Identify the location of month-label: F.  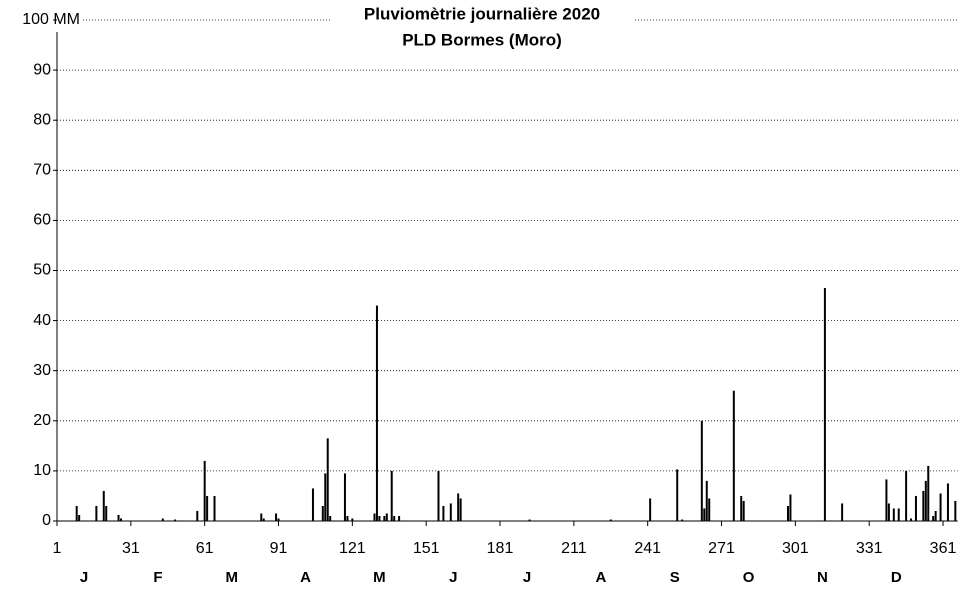
(157, 577).